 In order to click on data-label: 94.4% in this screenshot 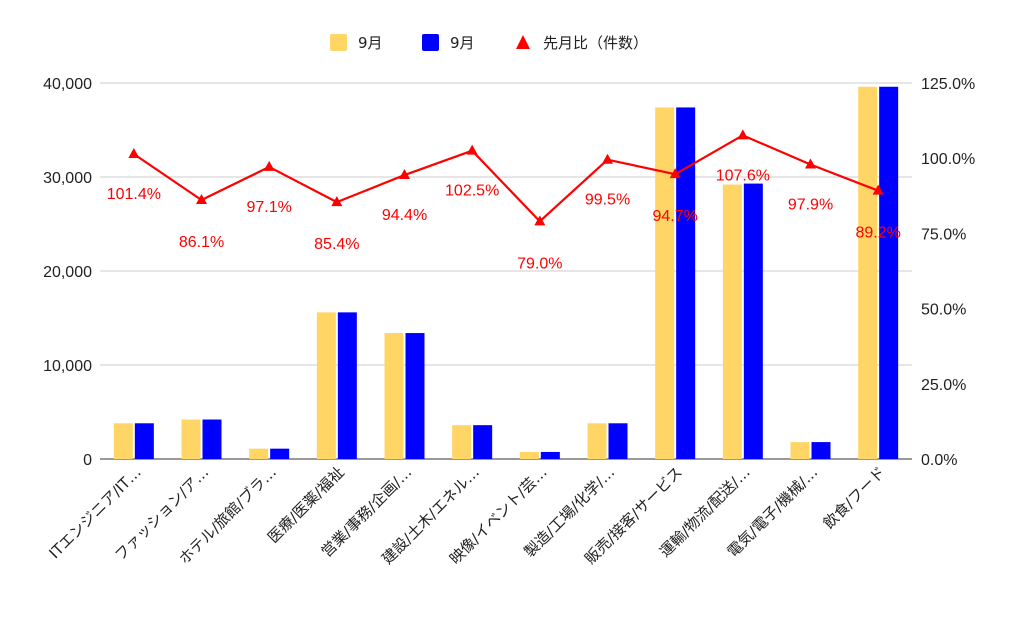, I will do `click(404, 215)`.